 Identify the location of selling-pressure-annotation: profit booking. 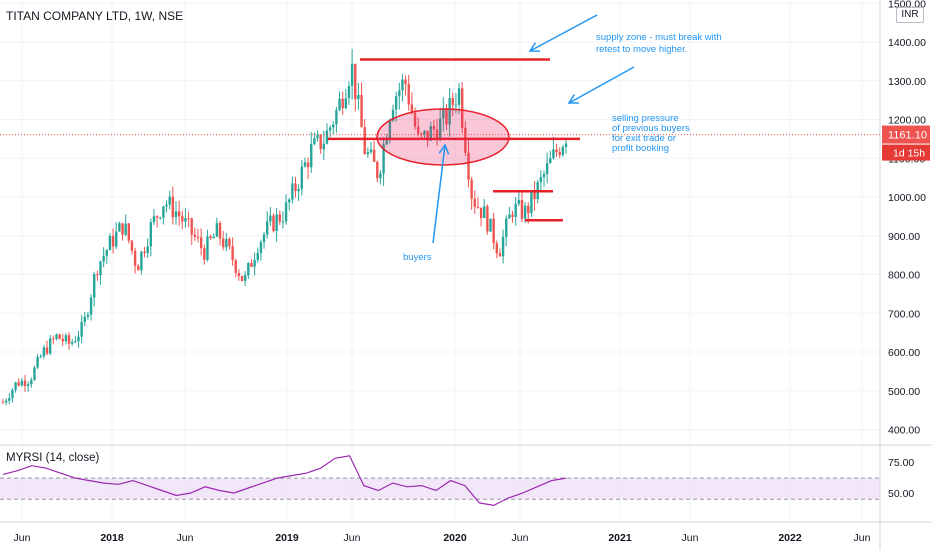
(640, 148).